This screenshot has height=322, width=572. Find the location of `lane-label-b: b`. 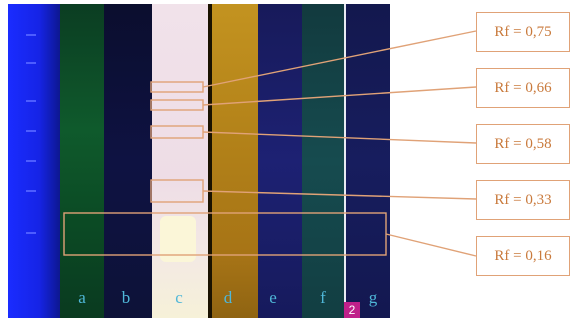

lane-label-b: b is located at coordinates (126, 297).